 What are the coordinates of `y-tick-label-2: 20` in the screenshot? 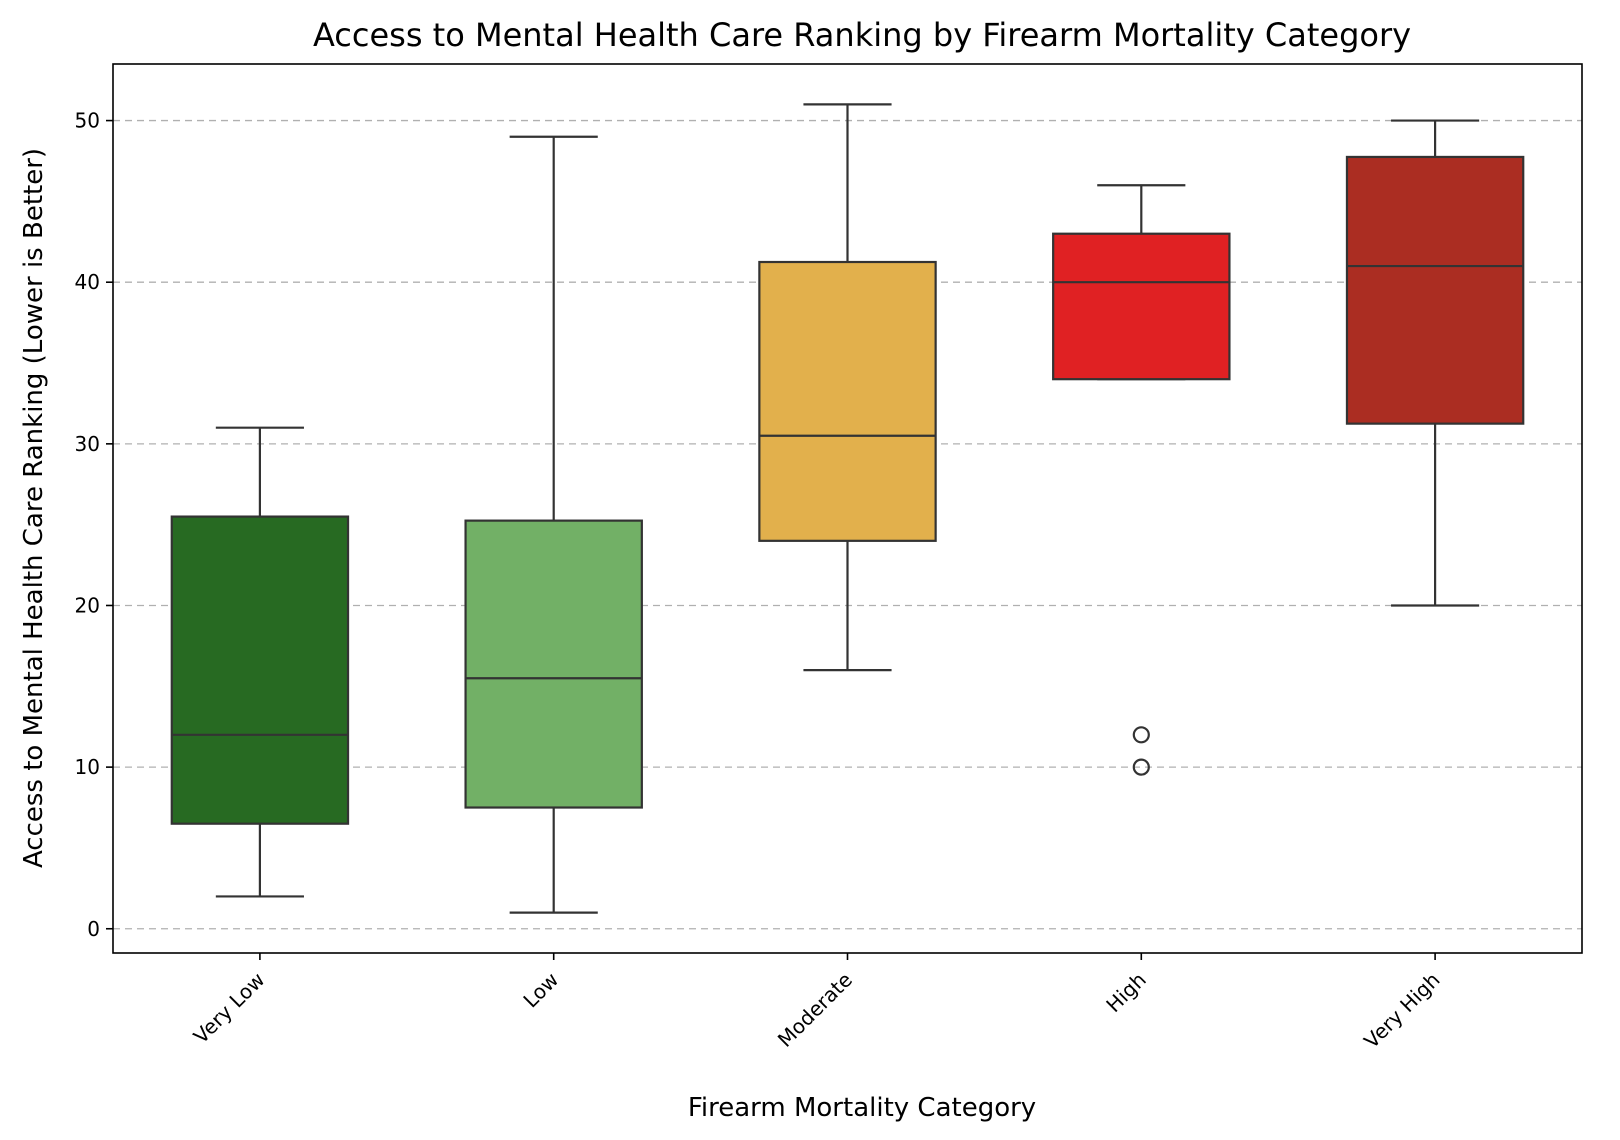 It's located at (87, 605).